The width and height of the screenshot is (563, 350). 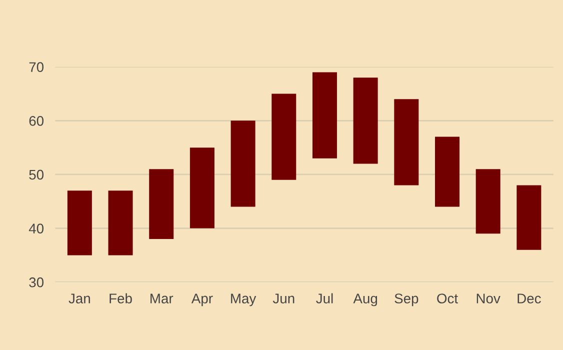 I want to click on x-tick-label: Jun, so click(x=283, y=299).